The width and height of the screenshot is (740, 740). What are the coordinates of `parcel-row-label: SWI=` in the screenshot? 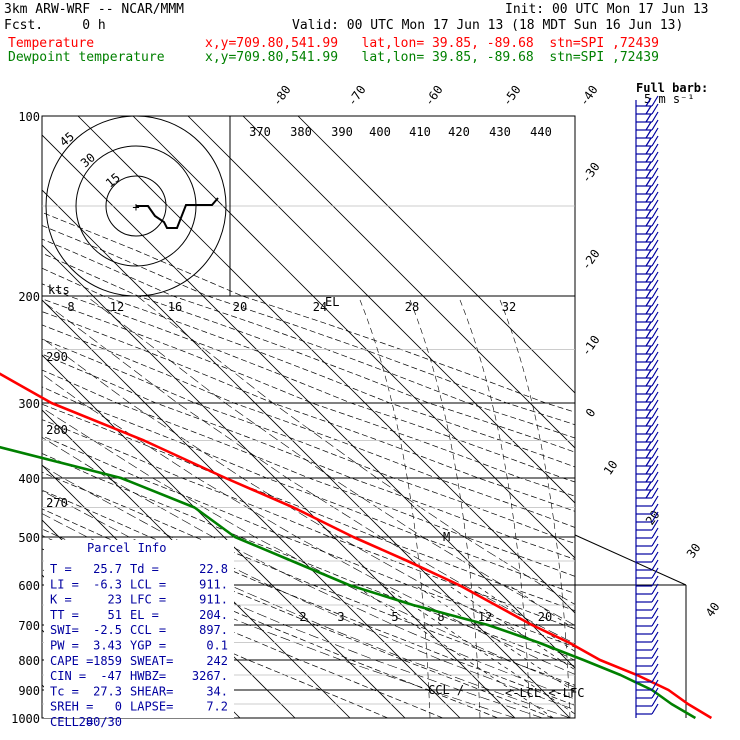 It's located at (64, 630).